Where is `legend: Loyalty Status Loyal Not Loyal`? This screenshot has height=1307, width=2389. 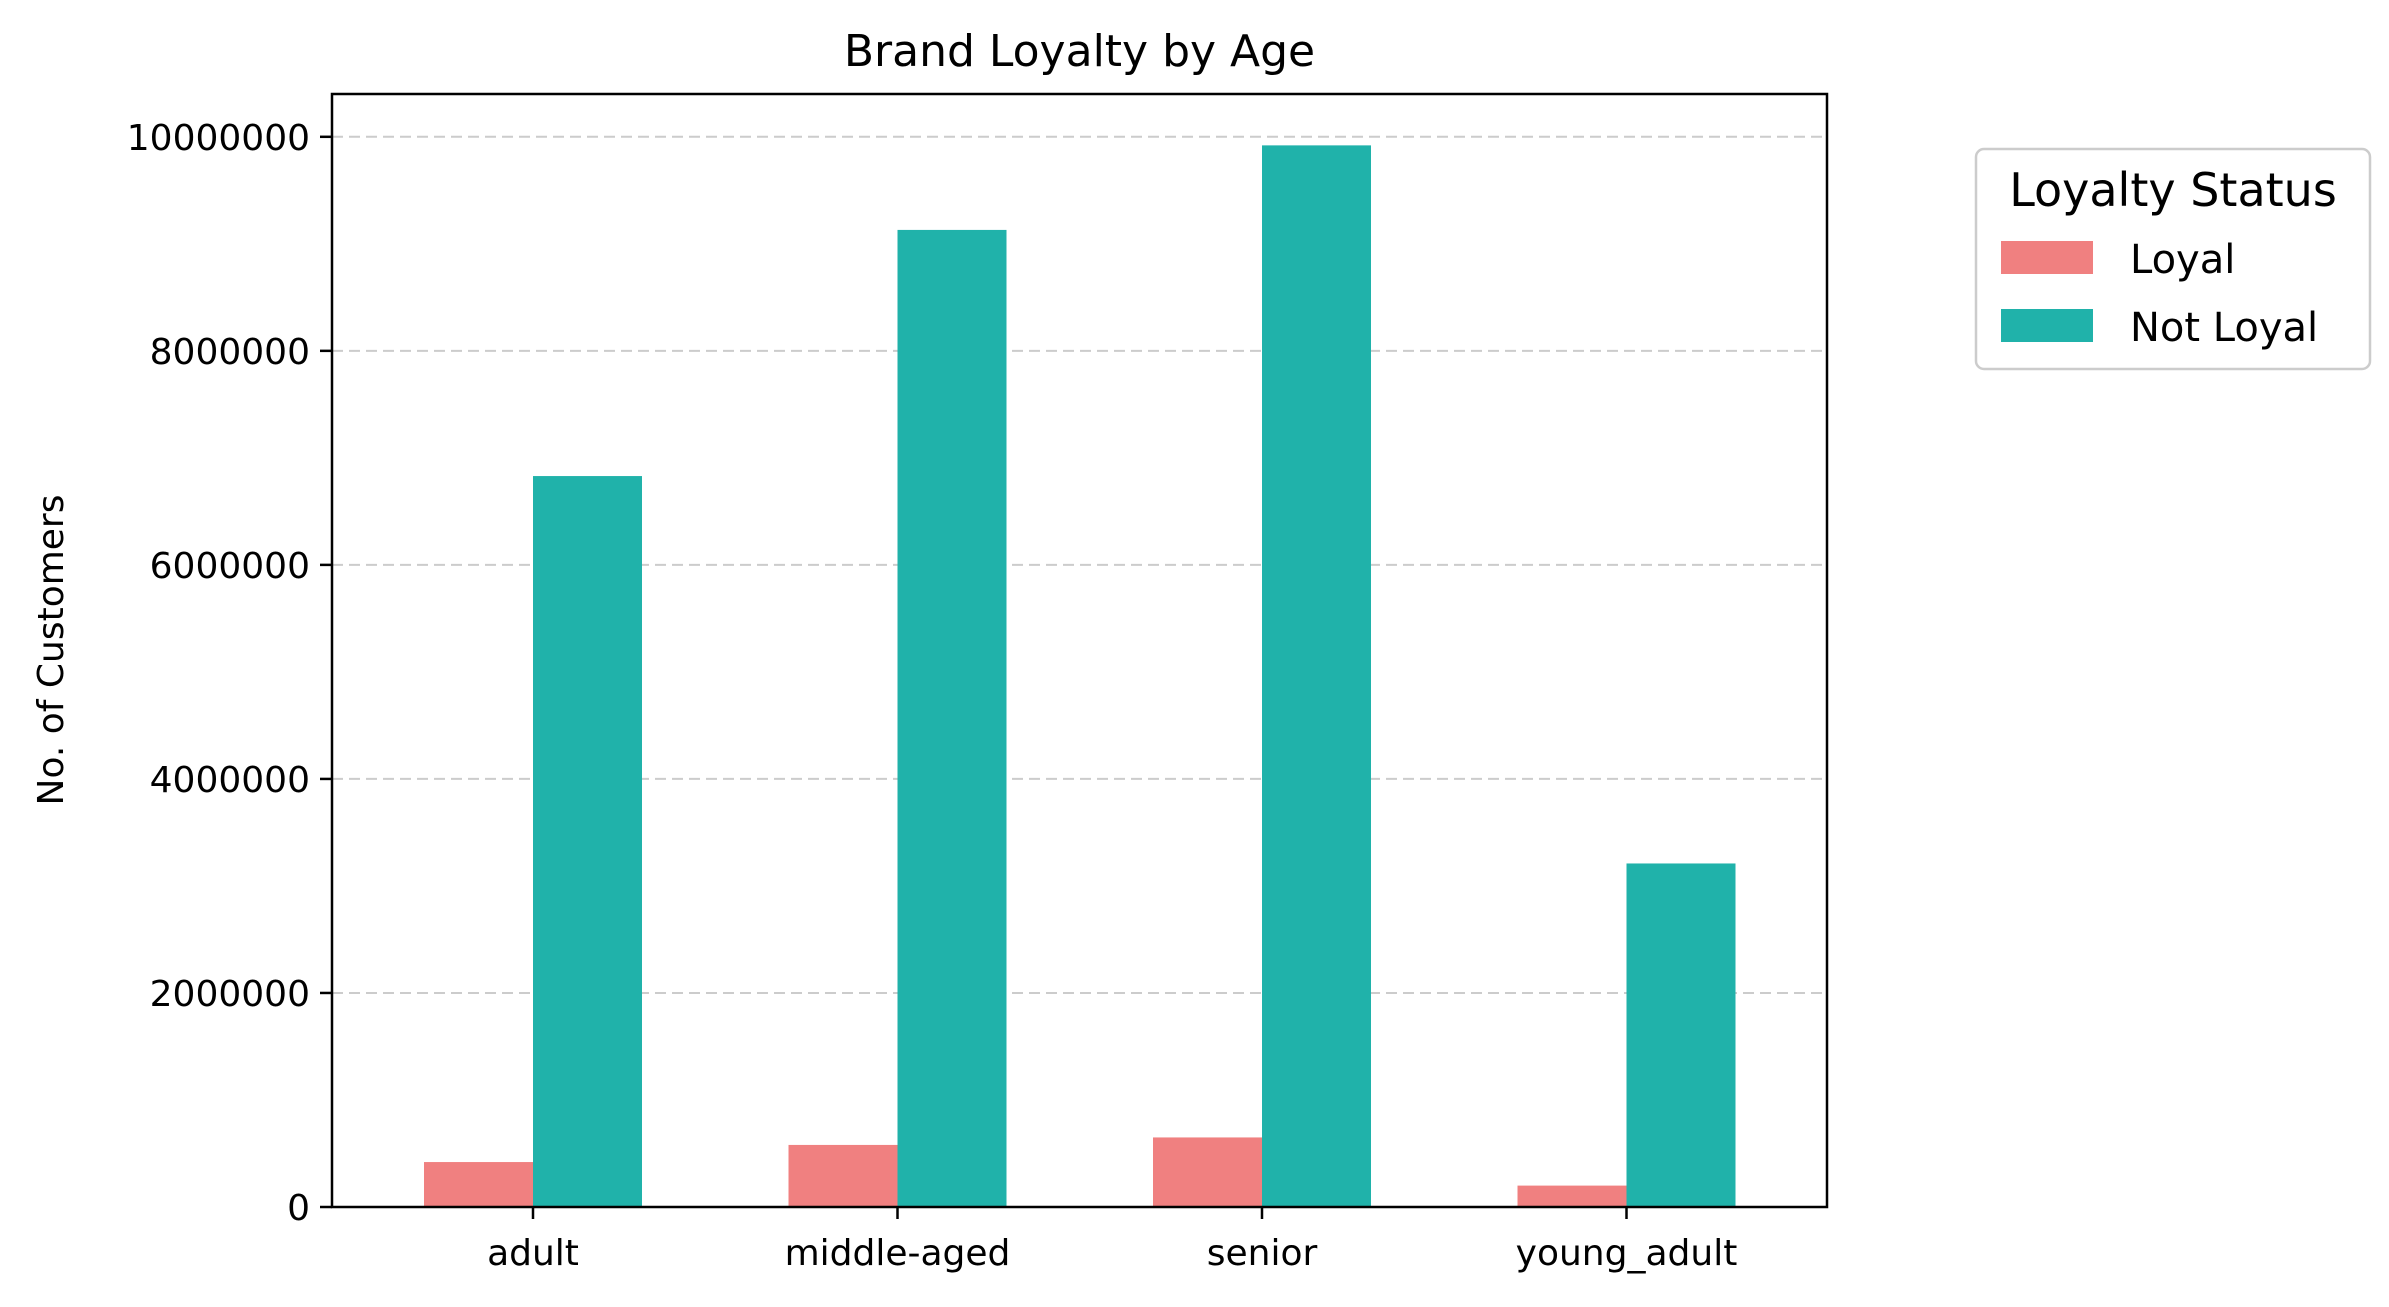
legend: Loyalty Status Loyal Not Loyal is located at coordinates (2173, 259).